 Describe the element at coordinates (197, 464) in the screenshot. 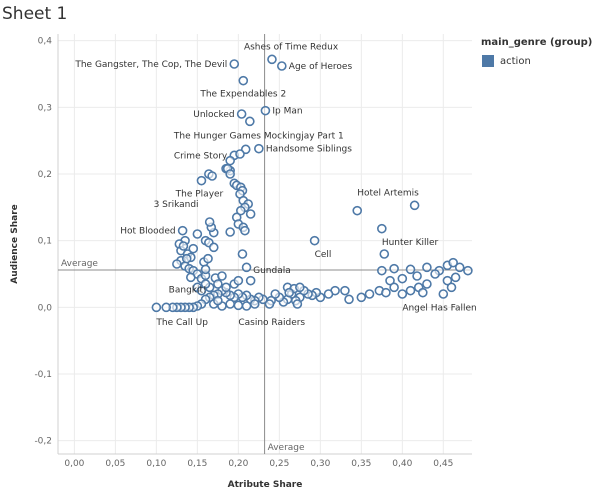

I see `x-tick-label: 0,15` at that location.